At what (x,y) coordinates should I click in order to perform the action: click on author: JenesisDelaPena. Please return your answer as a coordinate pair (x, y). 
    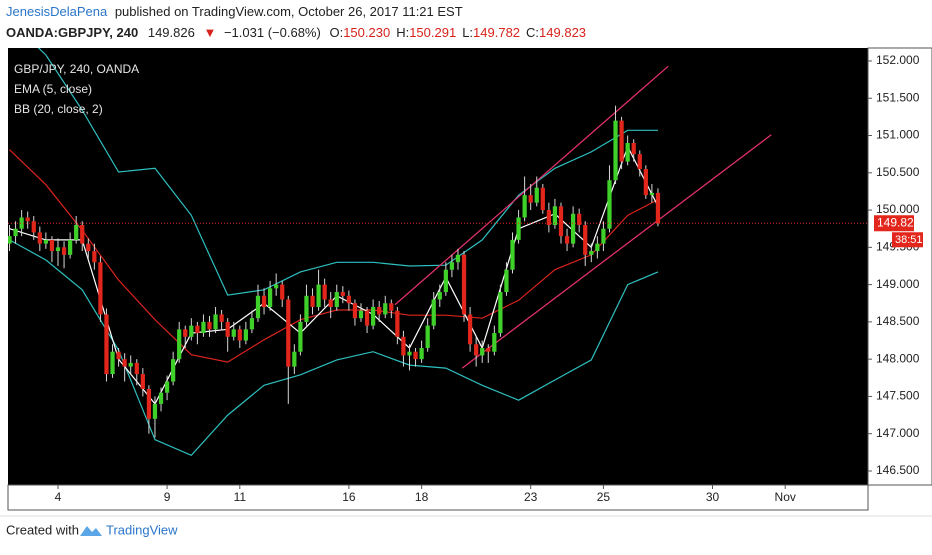
    Looking at the image, I should click on (57, 11).